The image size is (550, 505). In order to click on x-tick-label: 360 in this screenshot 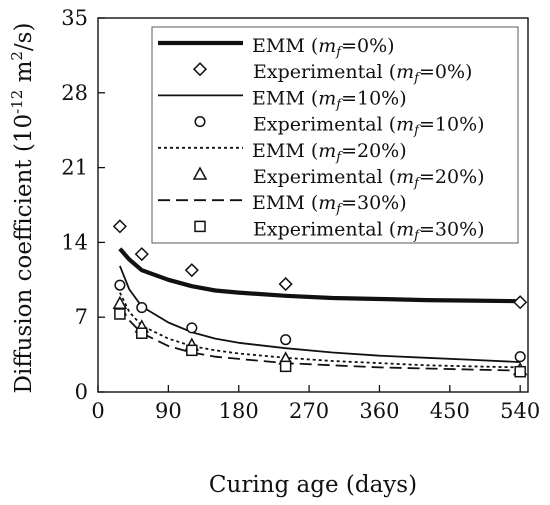, I will do `click(379, 411)`.